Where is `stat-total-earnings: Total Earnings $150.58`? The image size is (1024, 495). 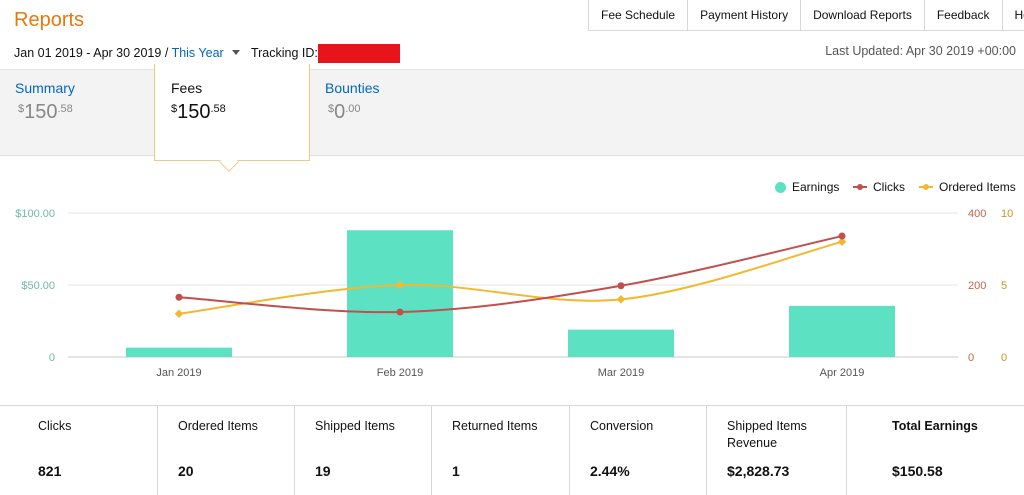 stat-total-earnings: Total Earnings $150.58 is located at coordinates (935, 450).